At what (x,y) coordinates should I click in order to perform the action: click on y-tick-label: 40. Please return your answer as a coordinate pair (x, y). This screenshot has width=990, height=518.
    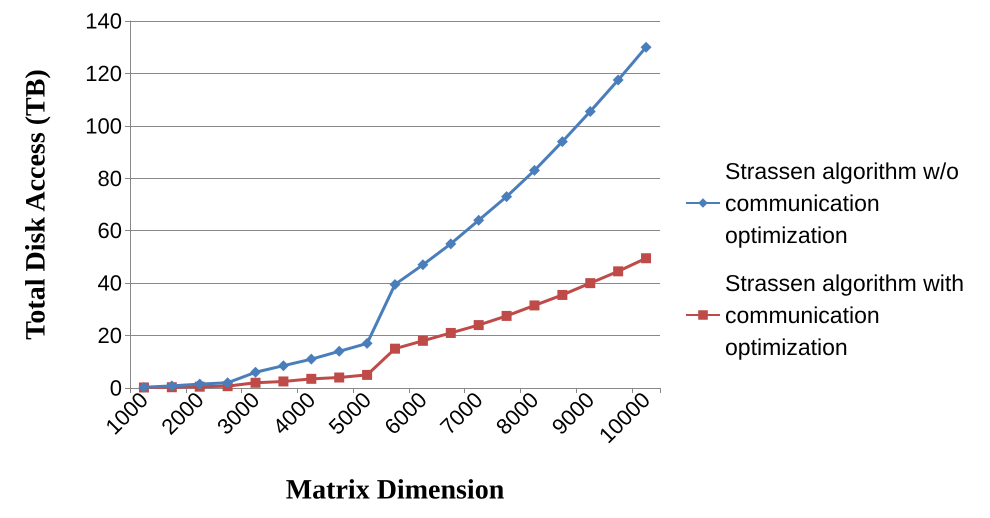
    Looking at the image, I should click on (110, 283).